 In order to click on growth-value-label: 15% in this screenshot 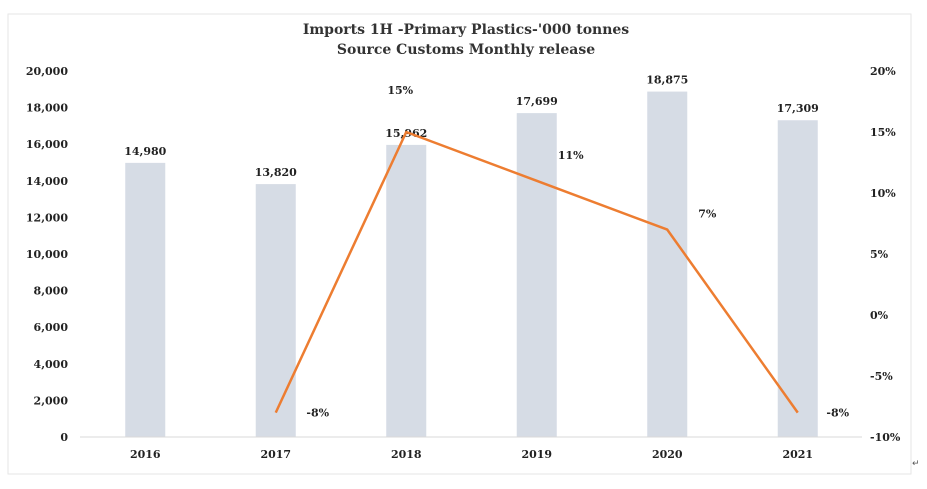, I will do `click(400, 90)`.